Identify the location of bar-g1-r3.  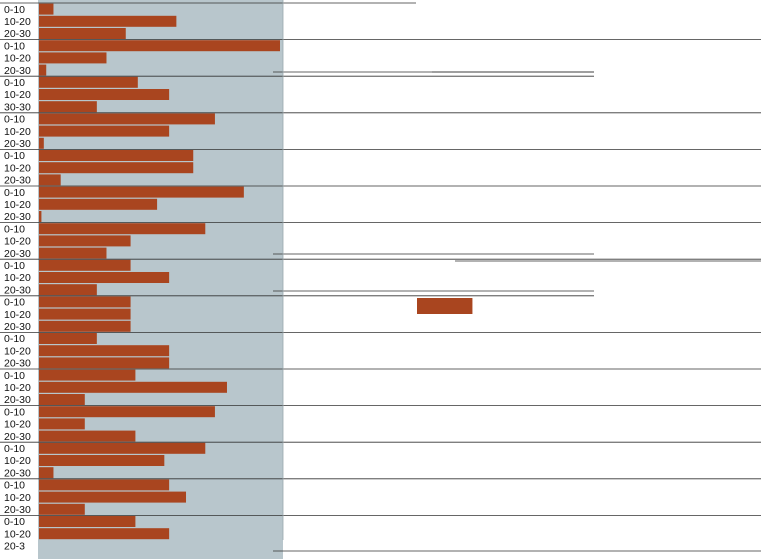
(82, 33).